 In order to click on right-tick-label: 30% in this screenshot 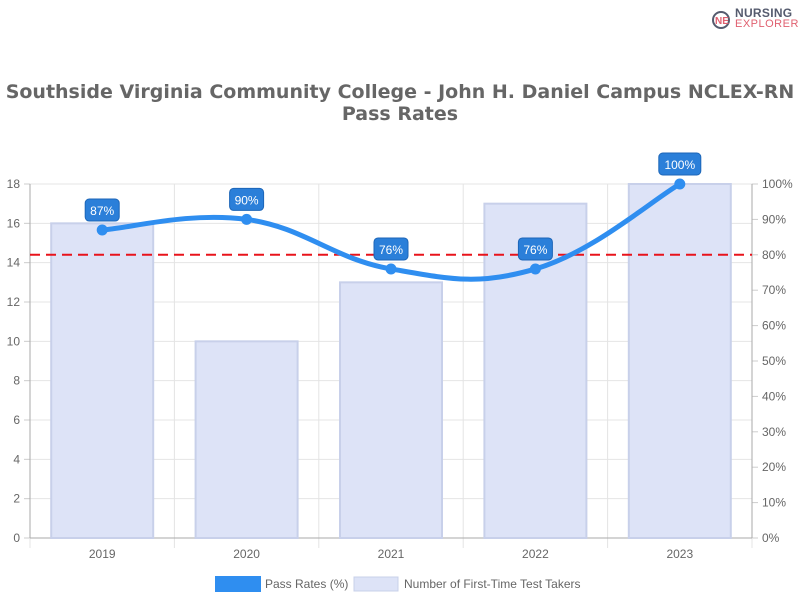, I will do `click(774, 432)`.